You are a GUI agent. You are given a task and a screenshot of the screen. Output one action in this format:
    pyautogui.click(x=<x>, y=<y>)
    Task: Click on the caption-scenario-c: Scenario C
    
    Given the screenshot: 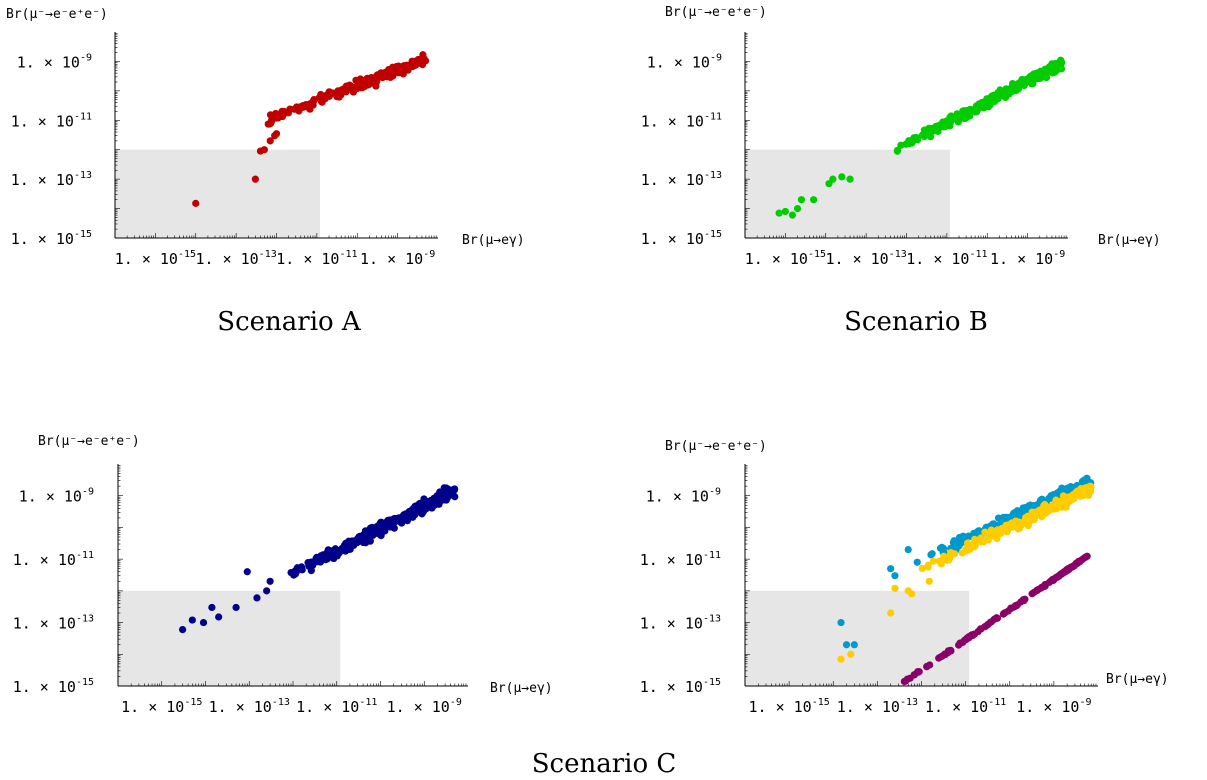 What is the action you would take?
    pyautogui.click(x=604, y=764)
    